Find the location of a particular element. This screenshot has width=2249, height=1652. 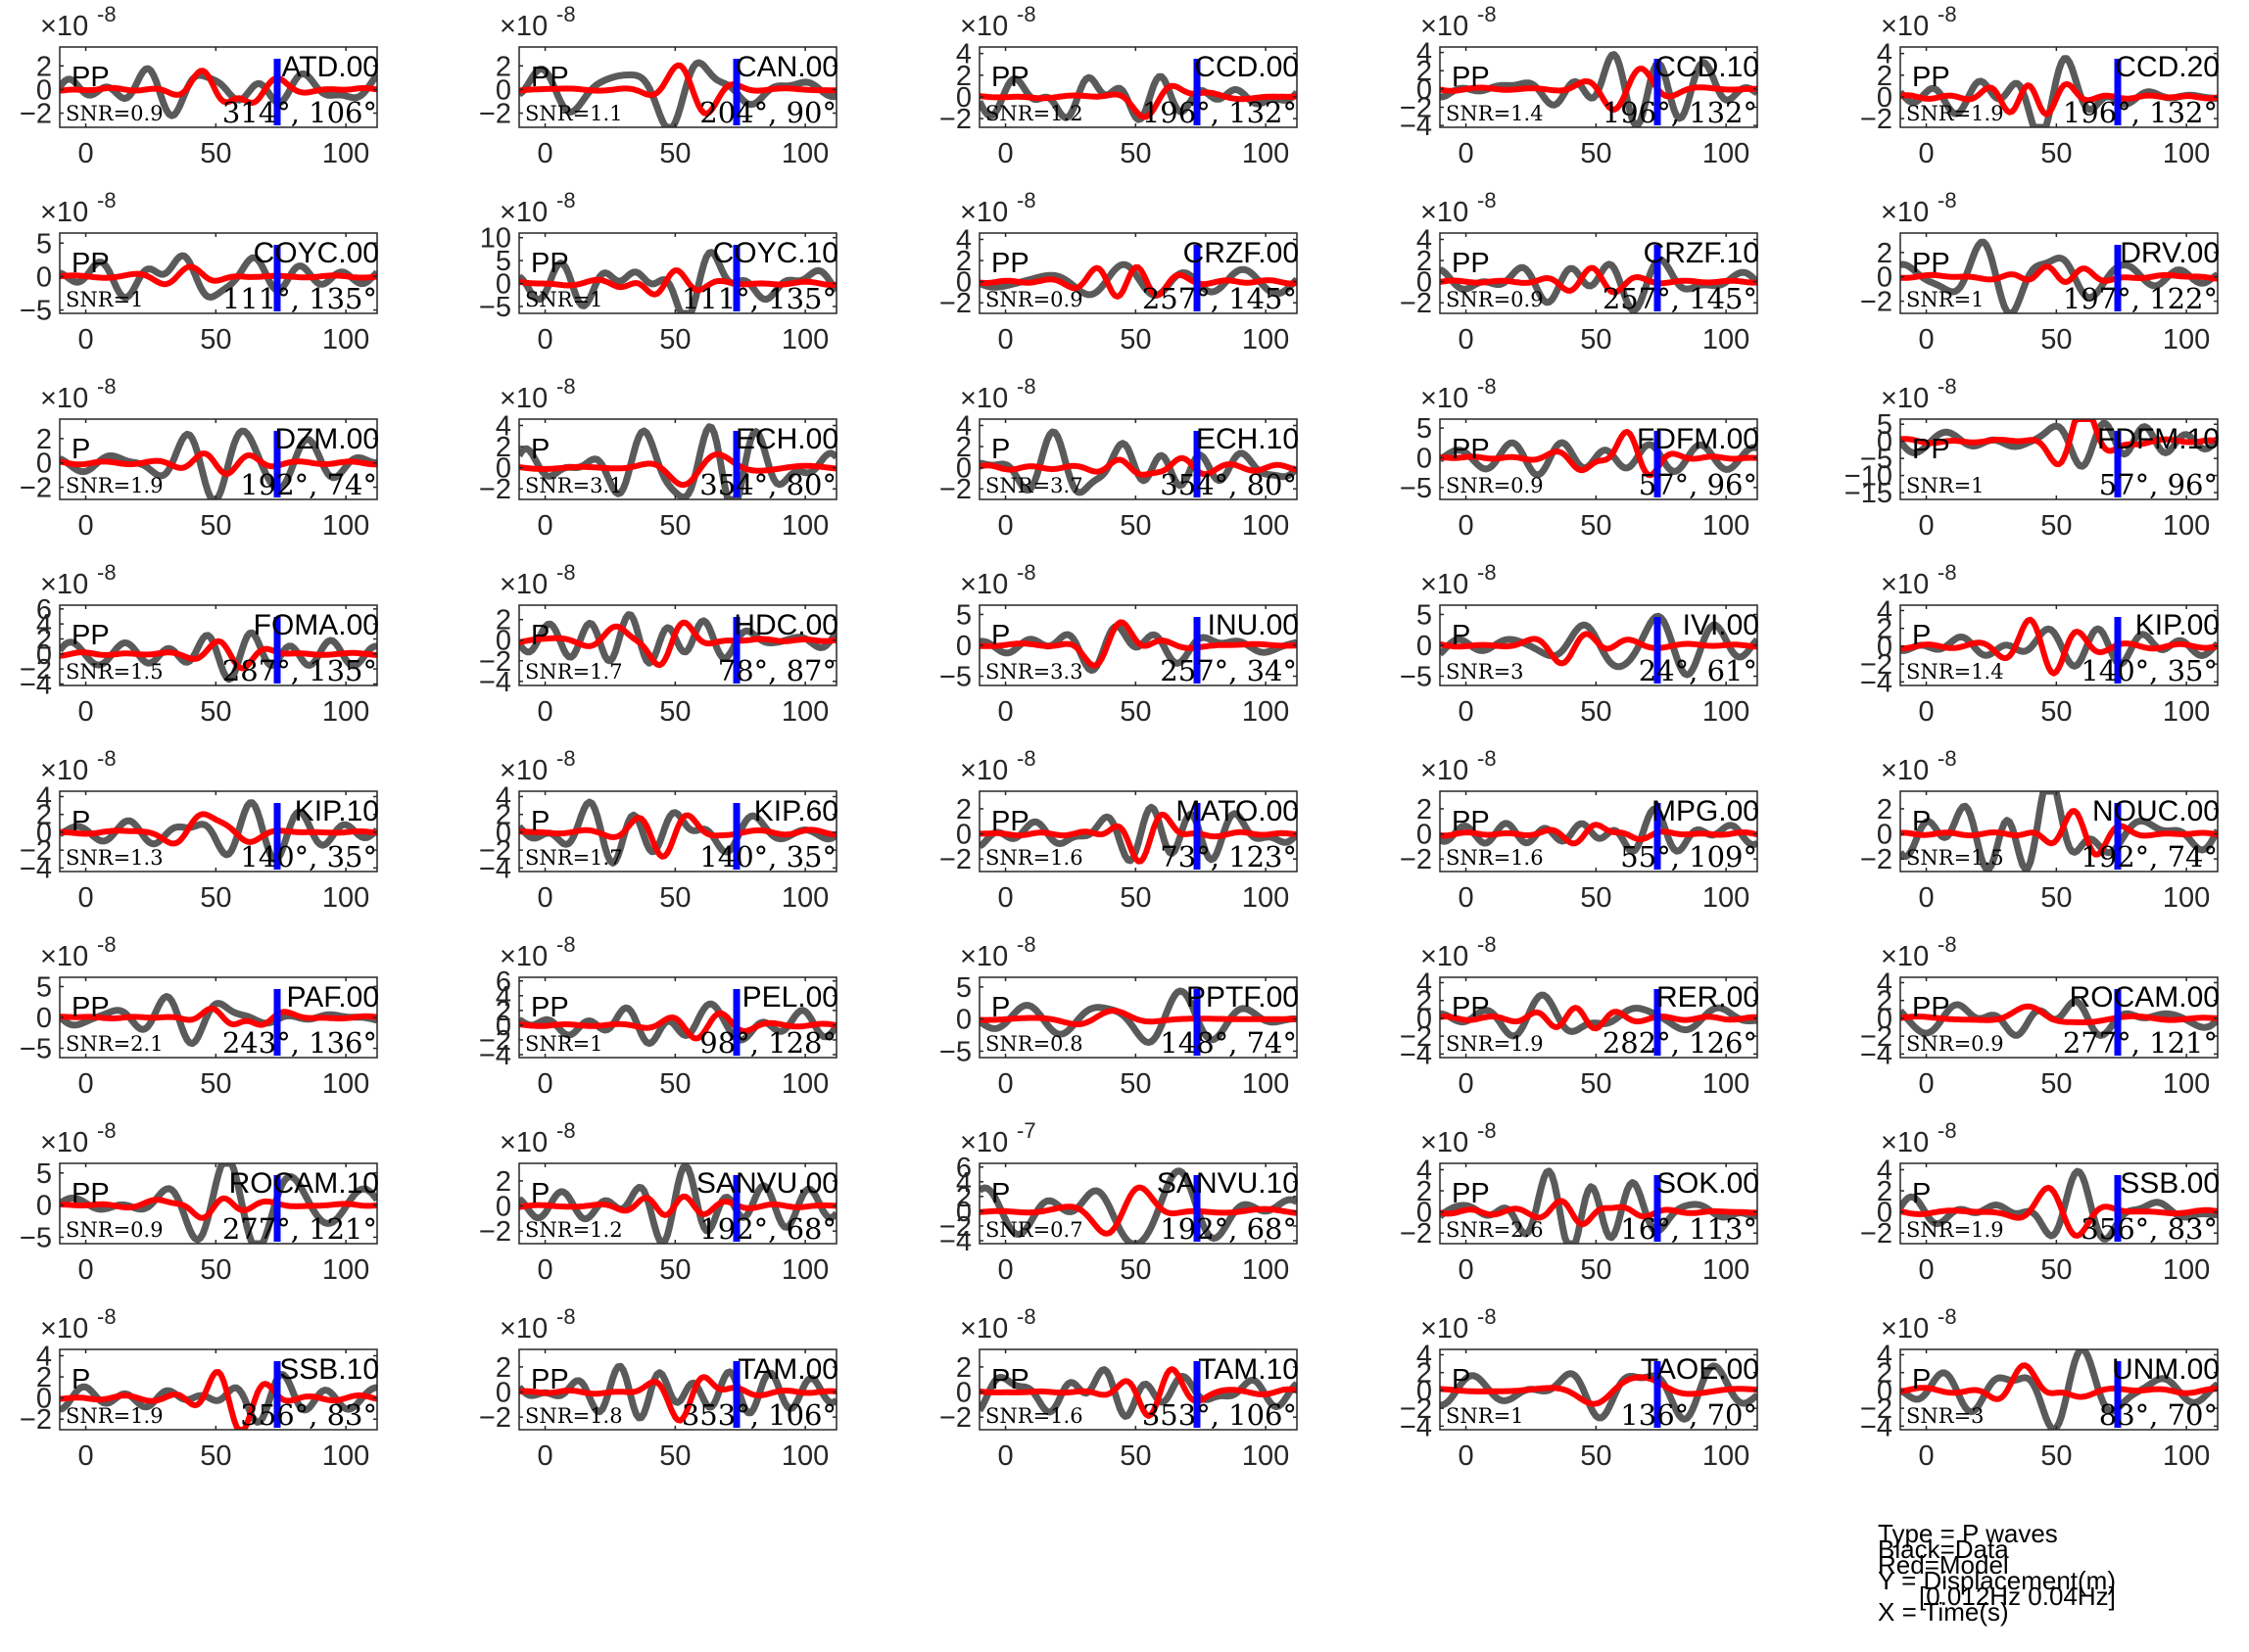

x-tick-label: 100 is located at coordinates (805, 712).